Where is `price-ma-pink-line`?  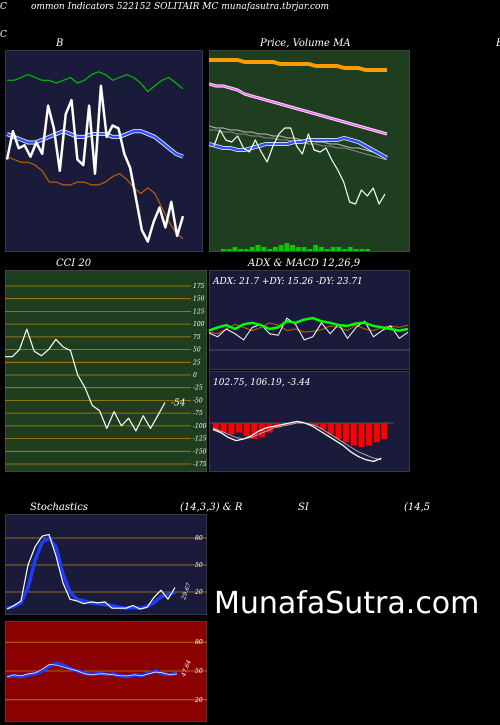 price-ma-pink-line is located at coordinates (298, 109).